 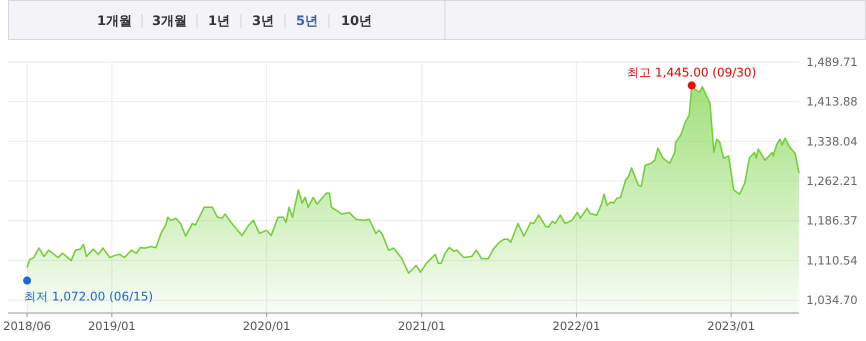 What do you see at coordinates (356, 21) in the screenshot?
I see `text: 10년` at bounding box center [356, 21].